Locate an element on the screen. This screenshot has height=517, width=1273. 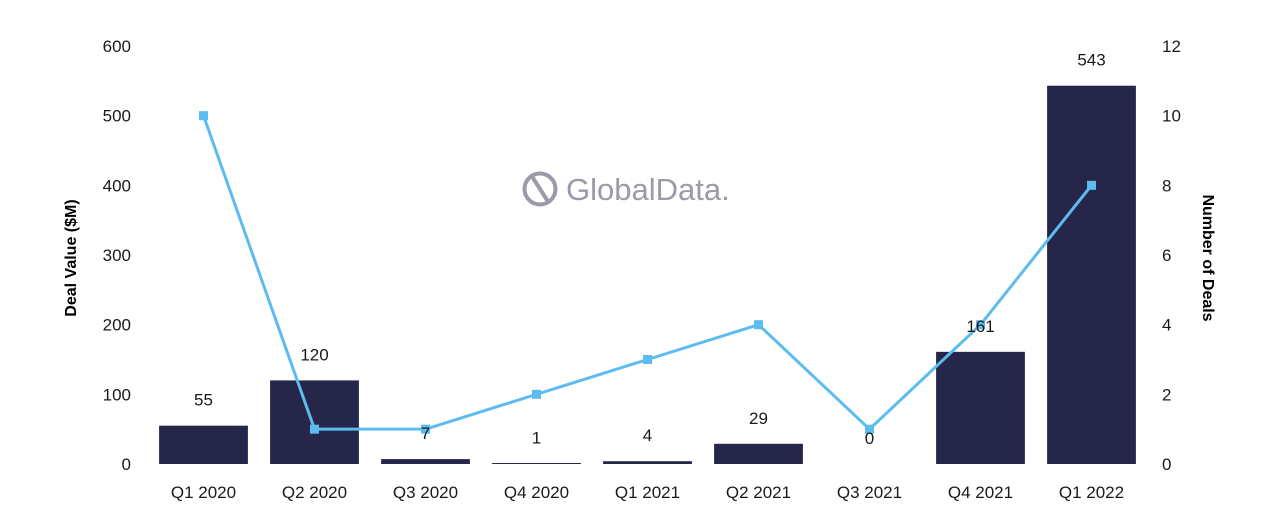
x-tick-label: Q2 2021 is located at coordinates (758, 492).